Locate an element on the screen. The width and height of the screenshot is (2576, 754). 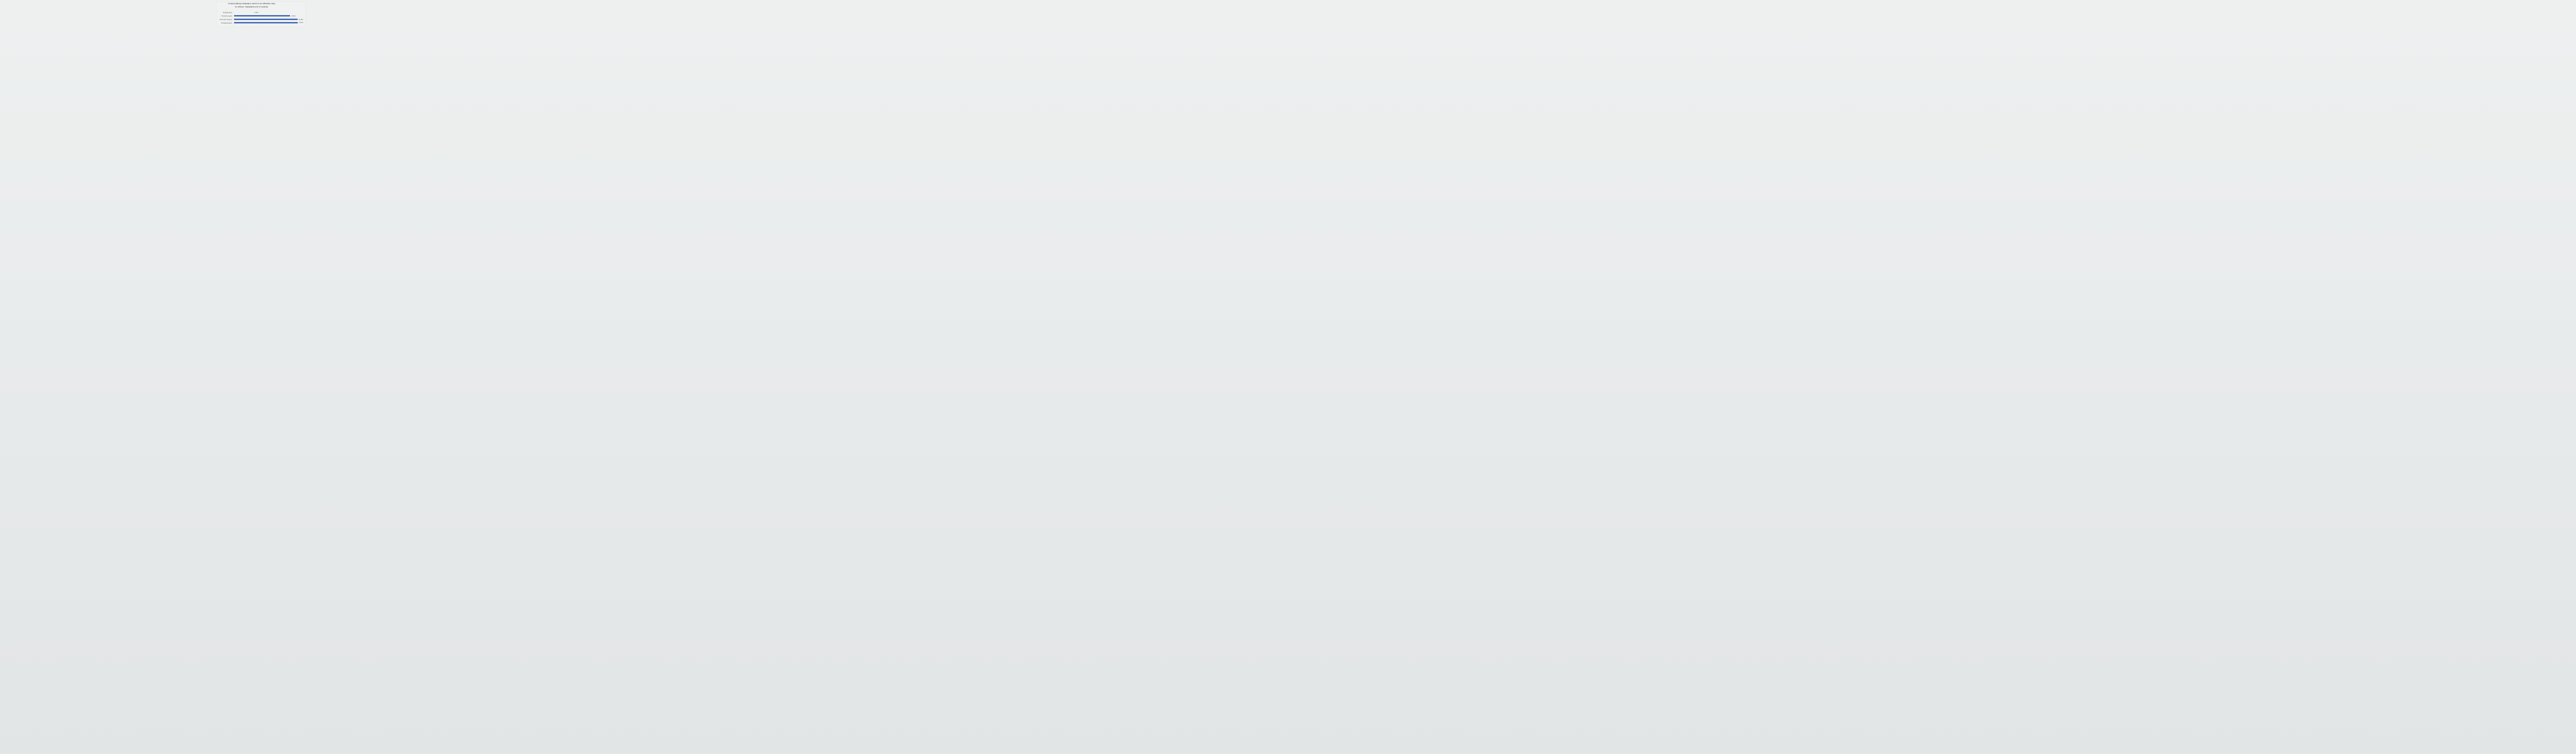
bar-somewhat-disagree is located at coordinates (265, 23).